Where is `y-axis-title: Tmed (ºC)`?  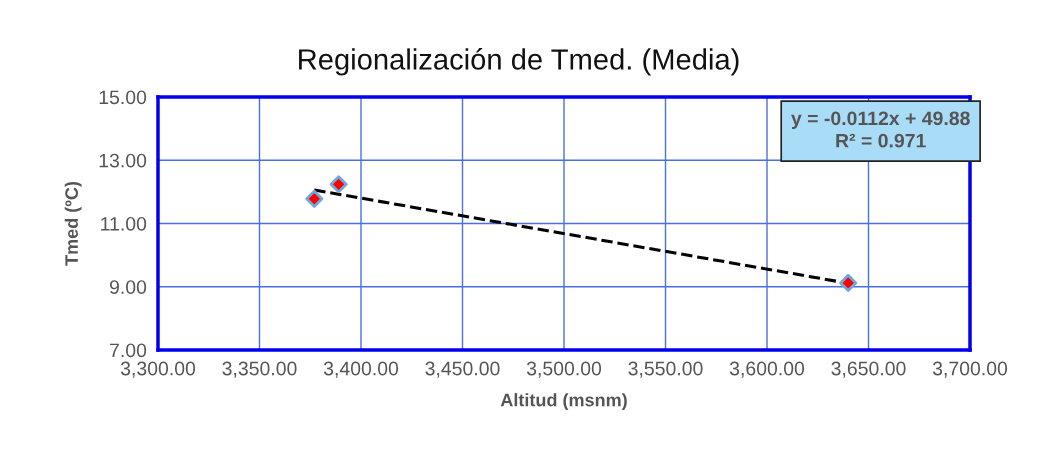
y-axis-title: Tmed (ºC) is located at coordinates (73, 223).